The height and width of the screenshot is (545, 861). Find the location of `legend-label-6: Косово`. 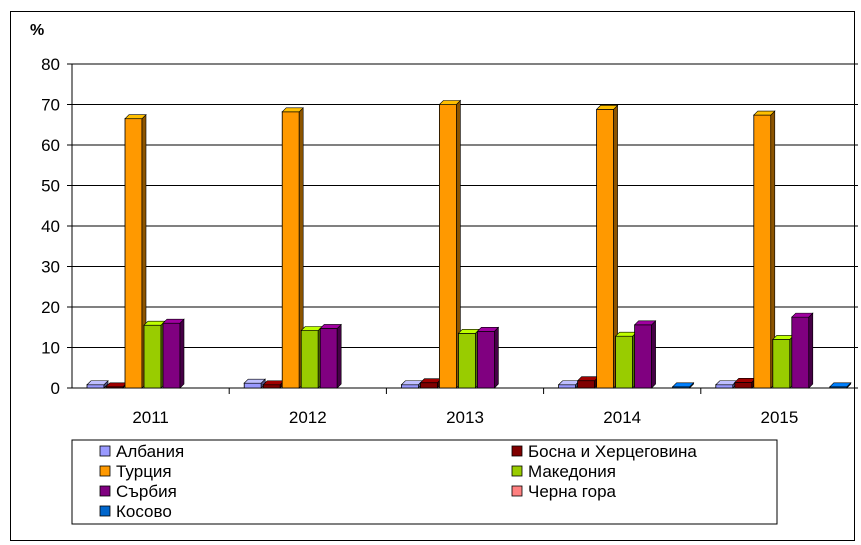

legend-label-6: Косово is located at coordinates (144, 511).